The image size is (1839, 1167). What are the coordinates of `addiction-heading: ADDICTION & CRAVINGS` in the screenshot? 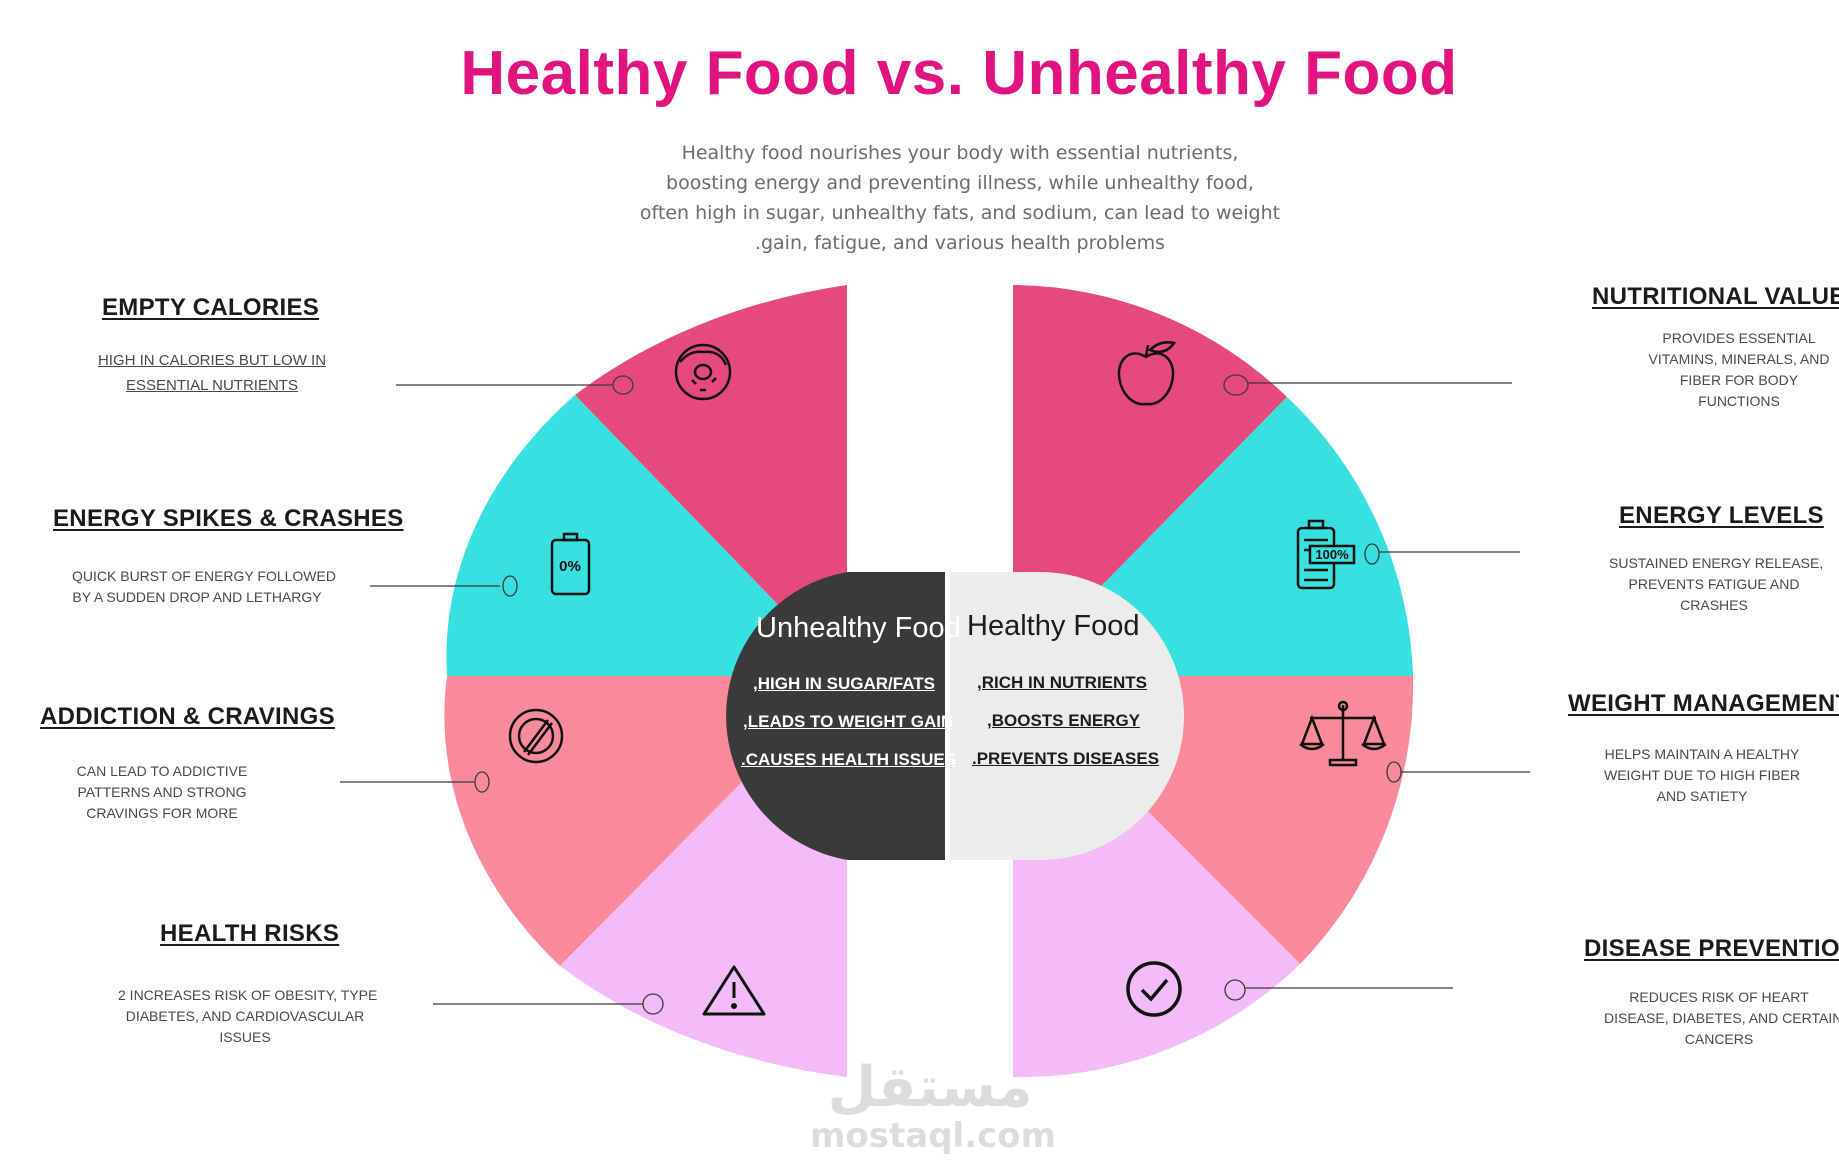 It's located at (187, 716).